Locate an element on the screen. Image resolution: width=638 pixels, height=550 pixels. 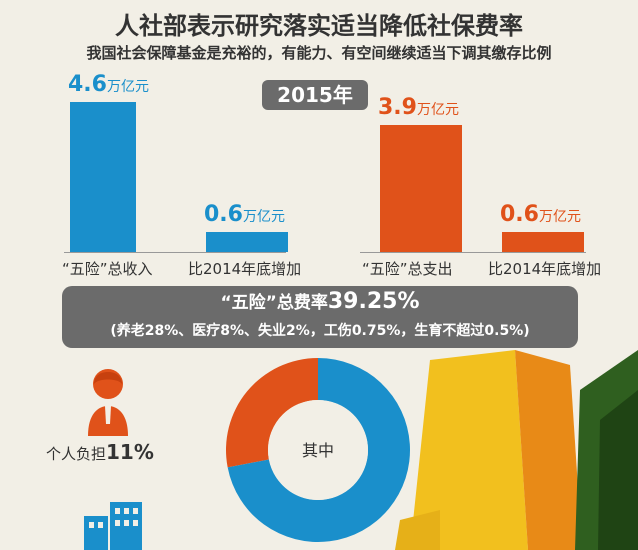
yellow-column-side is located at coordinates (417, 530).